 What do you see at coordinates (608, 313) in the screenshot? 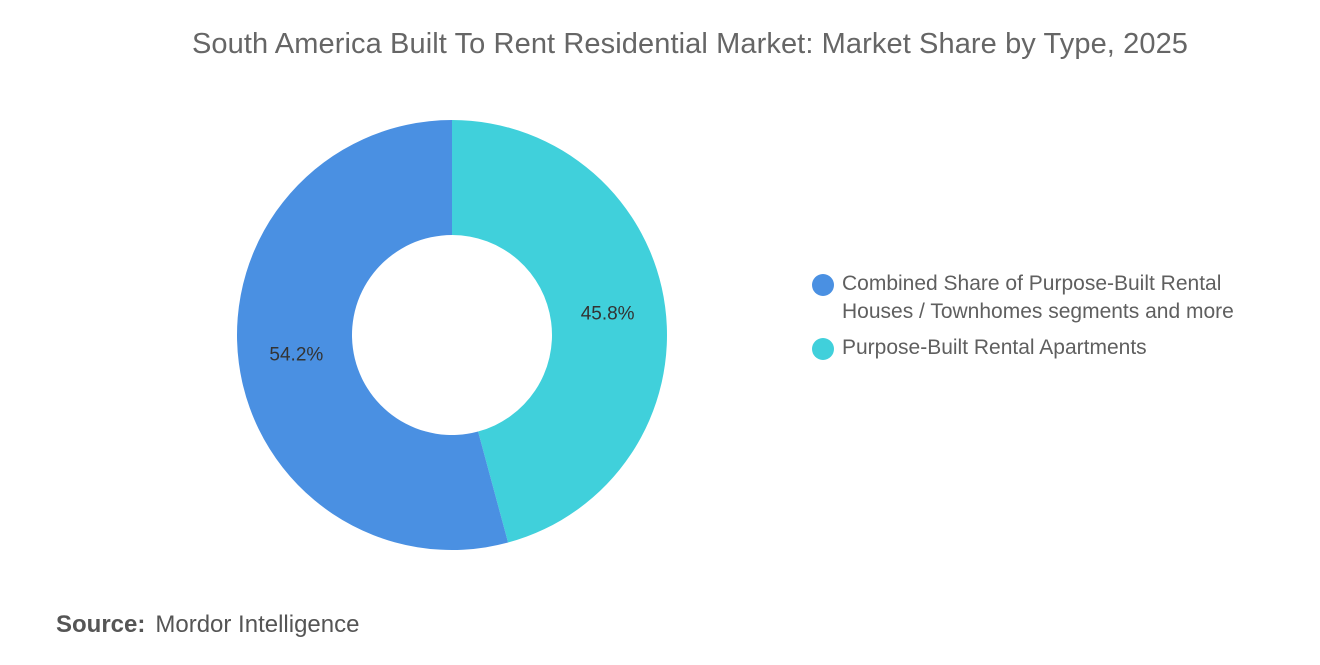
I see `slice-label-apartments: 45.8%` at bounding box center [608, 313].